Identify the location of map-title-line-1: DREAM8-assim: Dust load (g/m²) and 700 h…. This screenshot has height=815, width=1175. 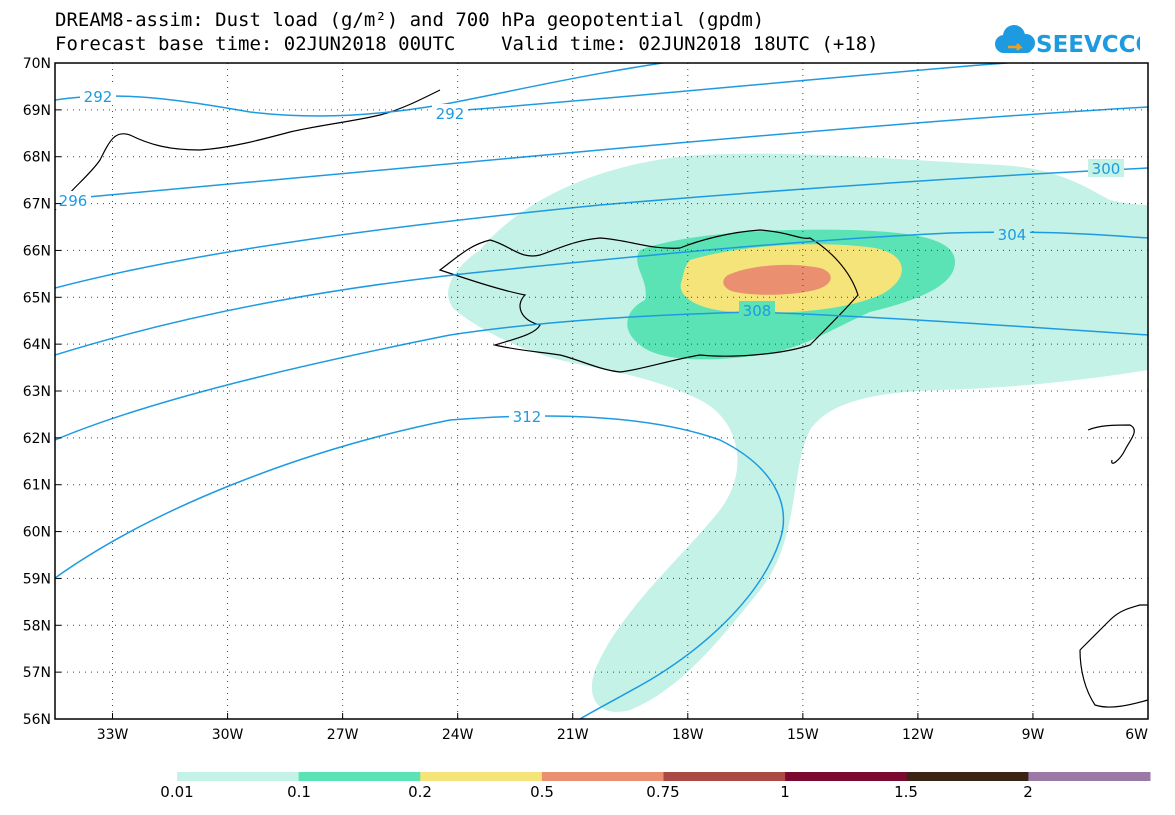
(410, 20).